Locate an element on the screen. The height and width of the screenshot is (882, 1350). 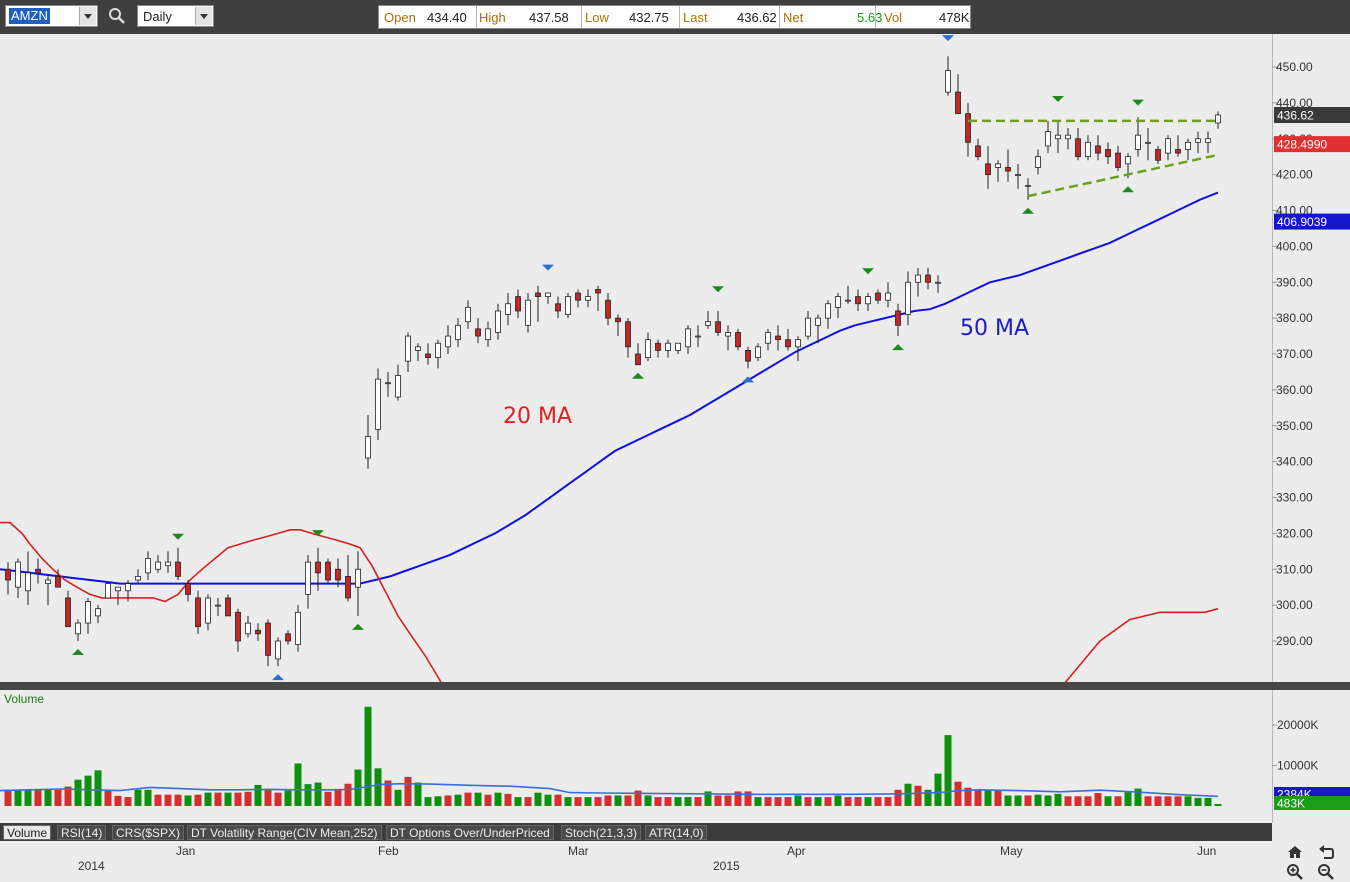
indicator-tab-volume: Volume is located at coordinates (27, 832).